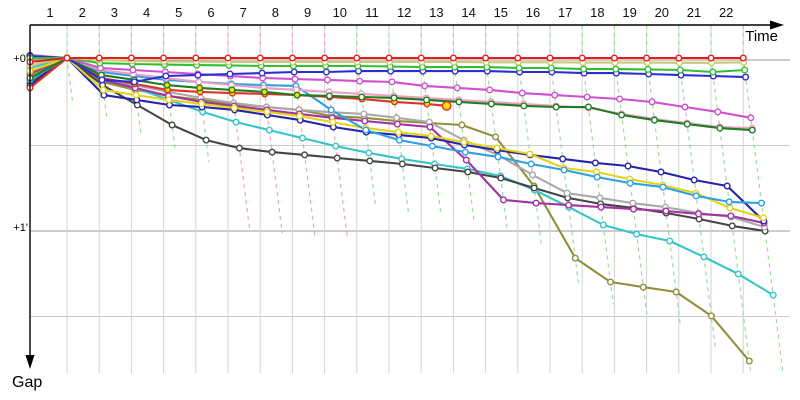 Image resolution: width=800 pixels, height=400 pixels. I want to click on lap-tick-2: 2, so click(82, 12).